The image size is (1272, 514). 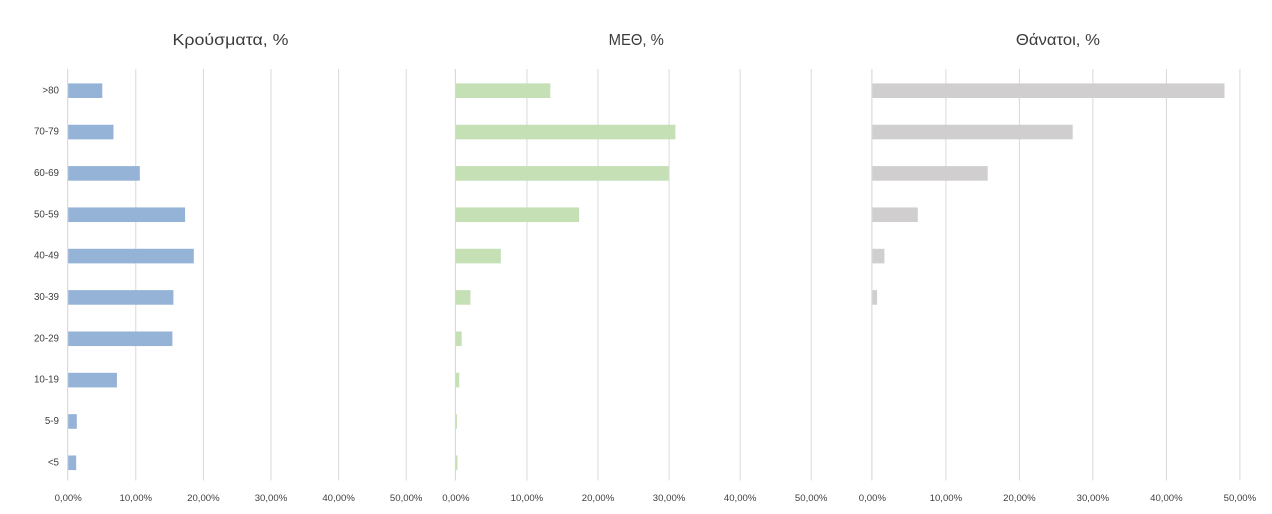 What do you see at coordinates (46, 297) in the screenshot?
I see `svg-text: 30-39` at bounding box center [46, 297].